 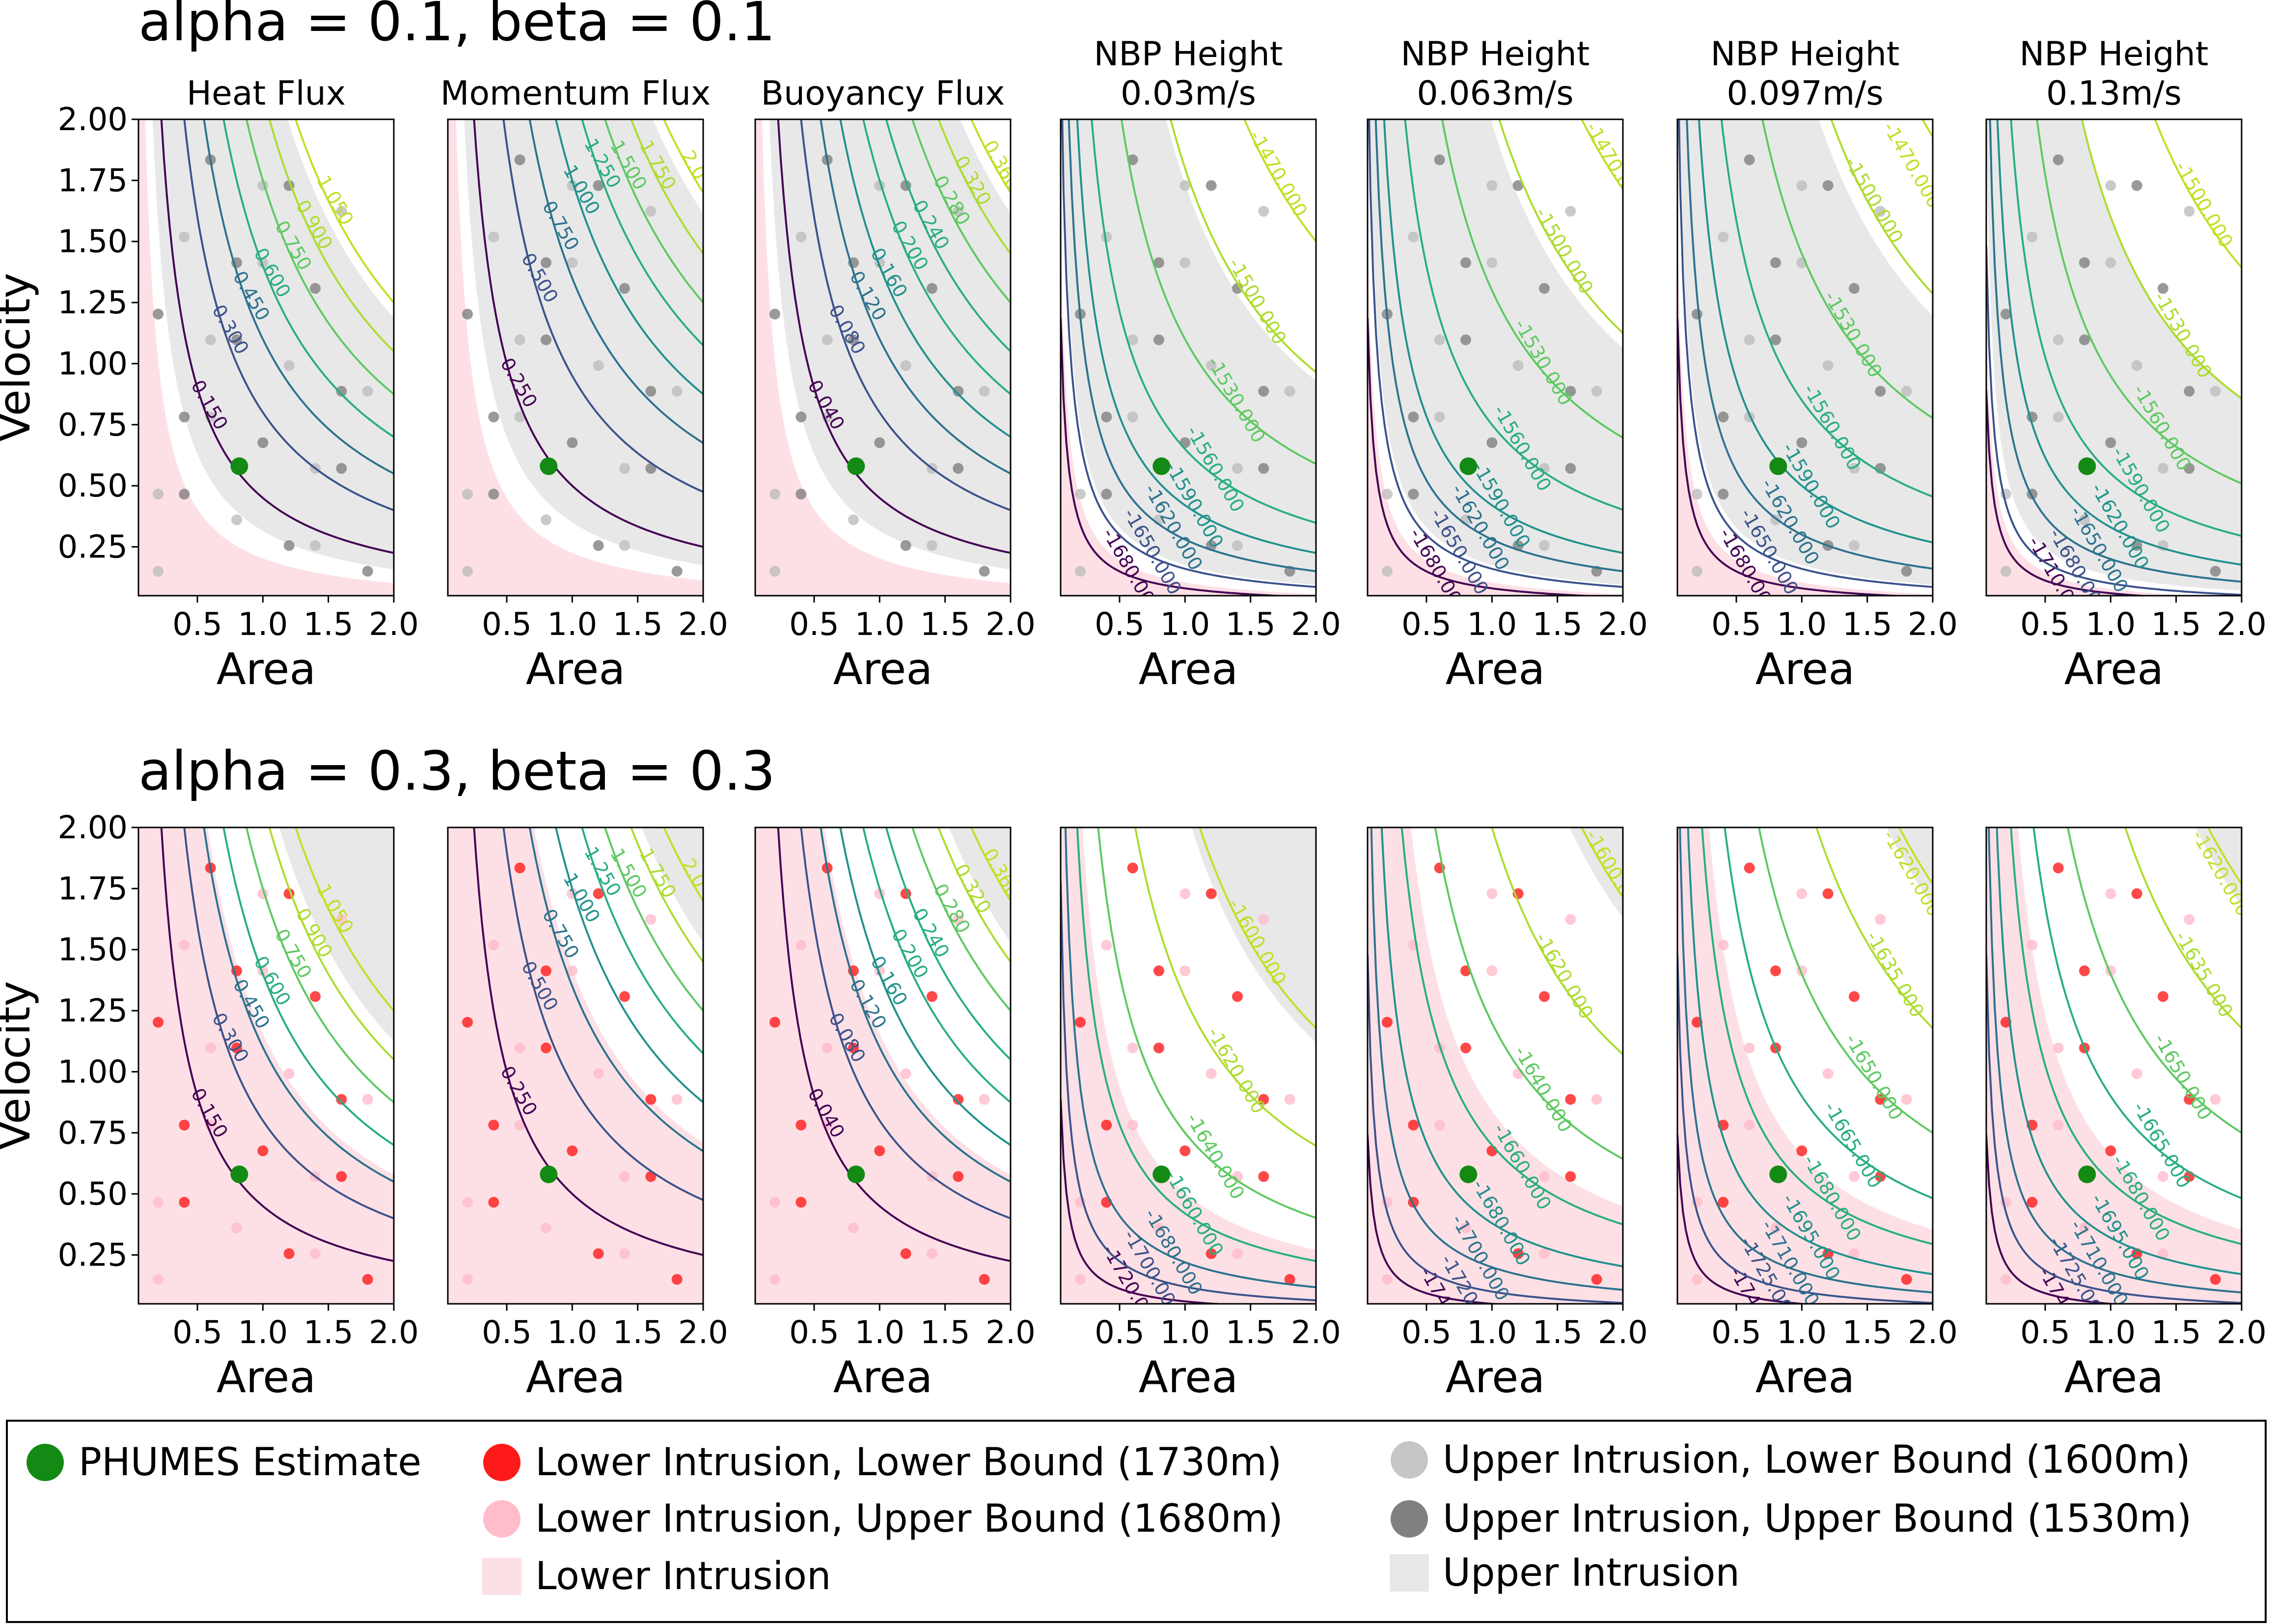 What do you see at coordinates (501, 1576) in the screenshot?
I see `legend-swatch` at bounding box center [501, 1576].